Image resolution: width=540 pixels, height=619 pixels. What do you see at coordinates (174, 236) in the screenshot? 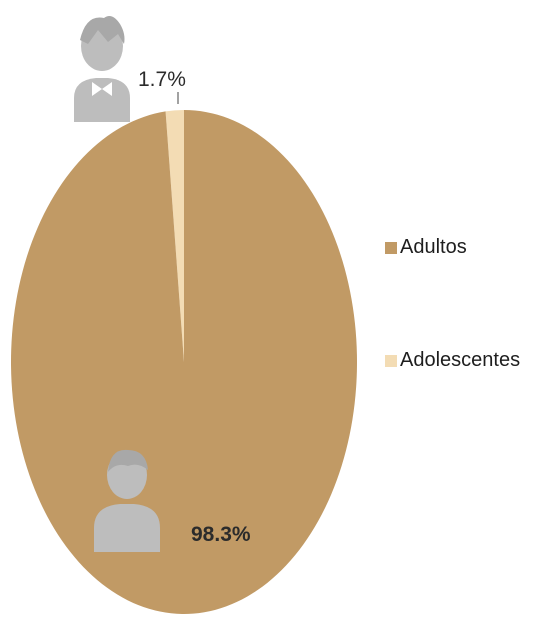
I see `pie-slice-adolescentes` at bounding box center [174, 236].